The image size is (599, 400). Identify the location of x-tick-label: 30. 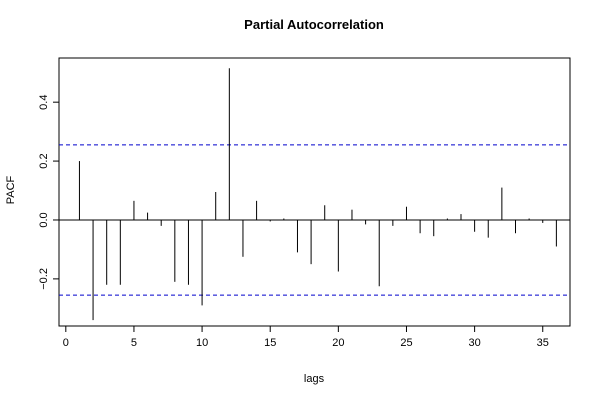
(474, 343).